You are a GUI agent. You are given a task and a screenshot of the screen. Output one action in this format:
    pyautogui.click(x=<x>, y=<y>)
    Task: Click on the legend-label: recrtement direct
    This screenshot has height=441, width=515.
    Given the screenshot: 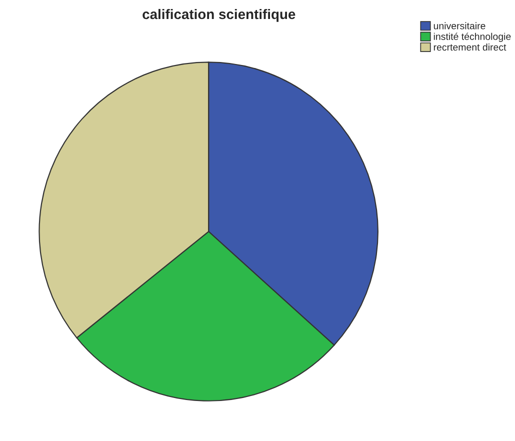 What is the action you would take?
    pyautogui.click(x=470, y=47)
    